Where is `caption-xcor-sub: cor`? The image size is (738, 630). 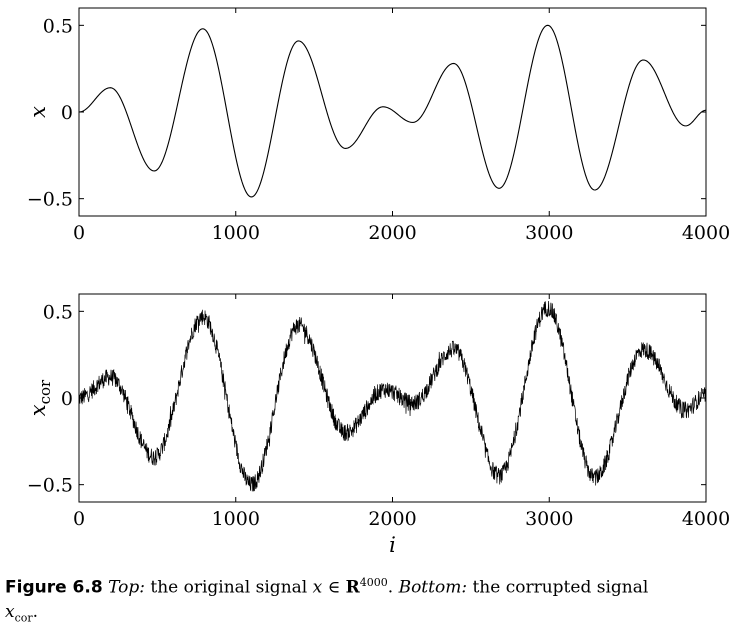
caption-xcor-sub: cor is located at coordinates (23, 618).